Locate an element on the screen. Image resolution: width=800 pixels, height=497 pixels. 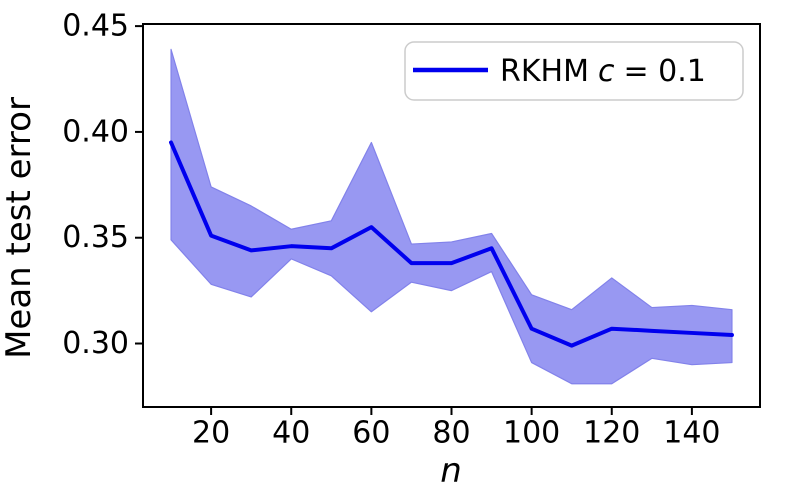
y-axis-label: Mean test error is located at coordinates (19, 228).